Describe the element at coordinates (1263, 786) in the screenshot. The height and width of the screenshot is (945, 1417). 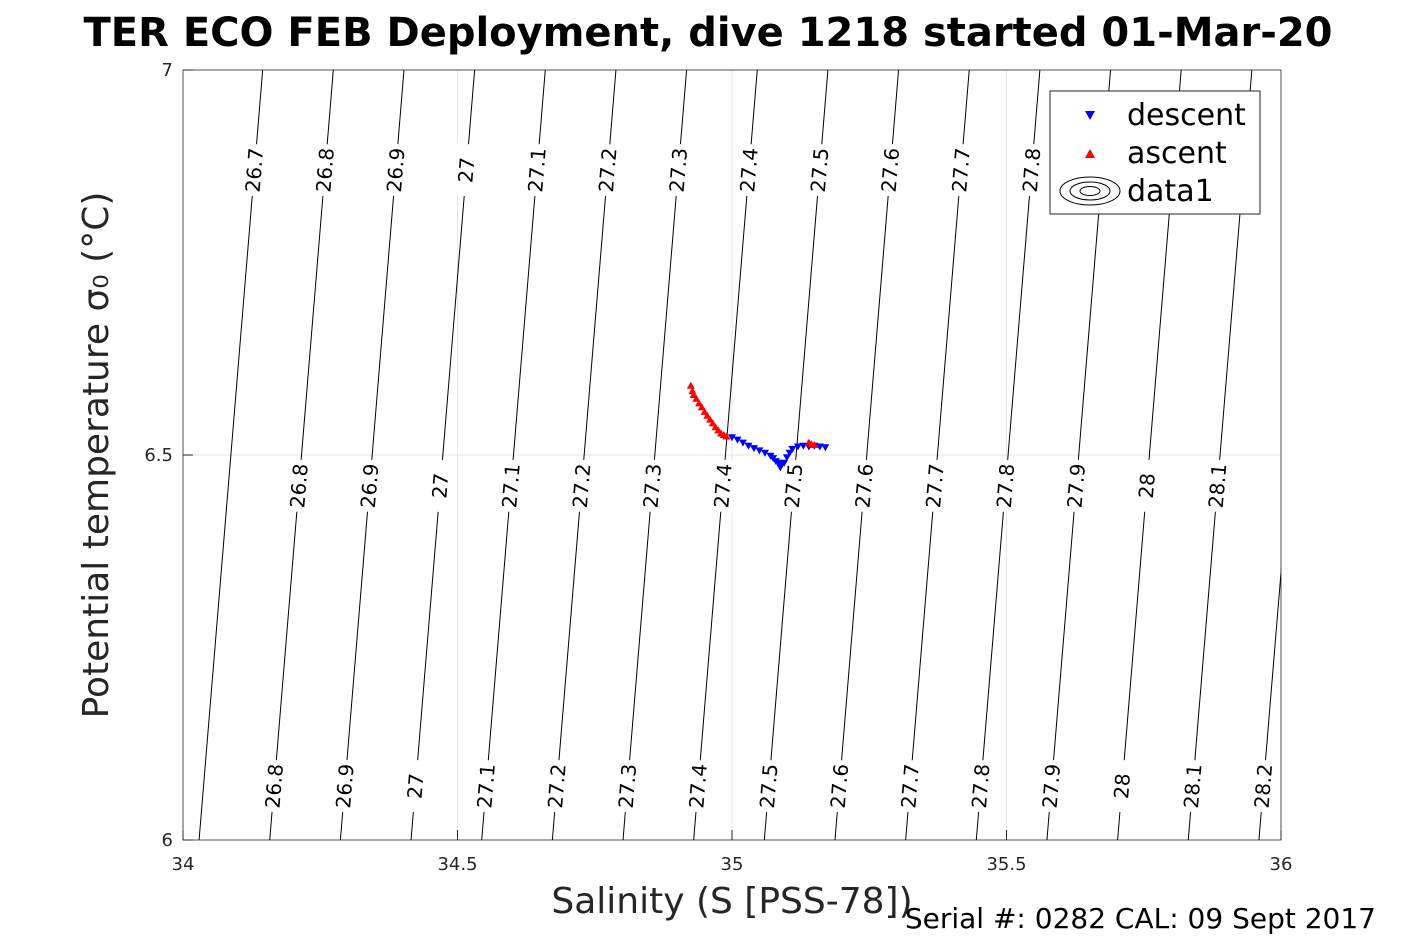
I see `contour-label: 28.2` at that location.